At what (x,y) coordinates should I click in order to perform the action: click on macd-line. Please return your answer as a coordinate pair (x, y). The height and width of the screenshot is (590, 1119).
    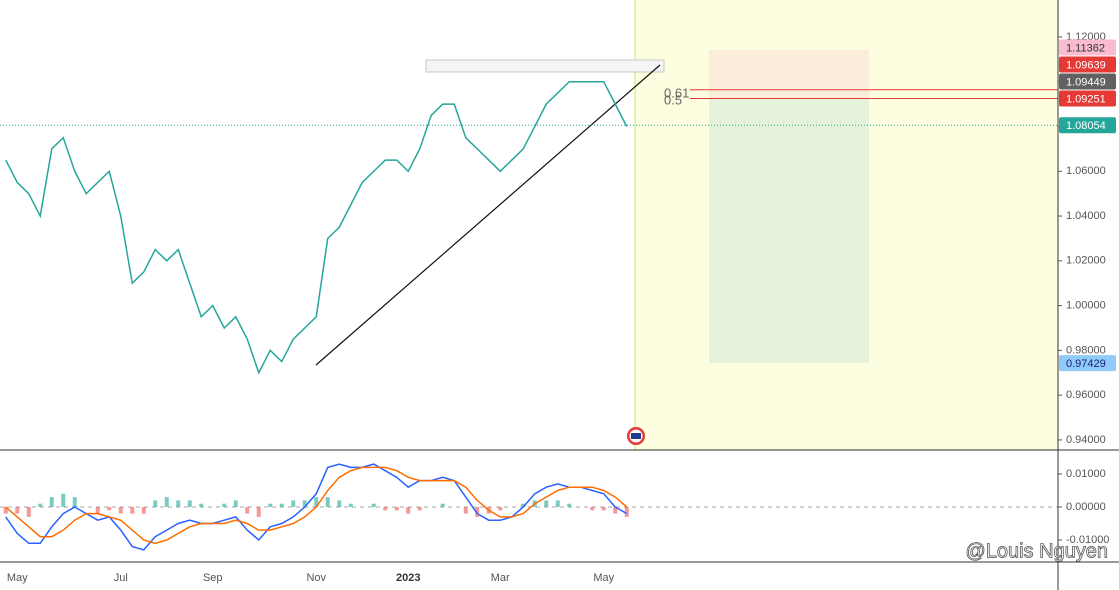
    Looking at the image, I should click on (316, 505).